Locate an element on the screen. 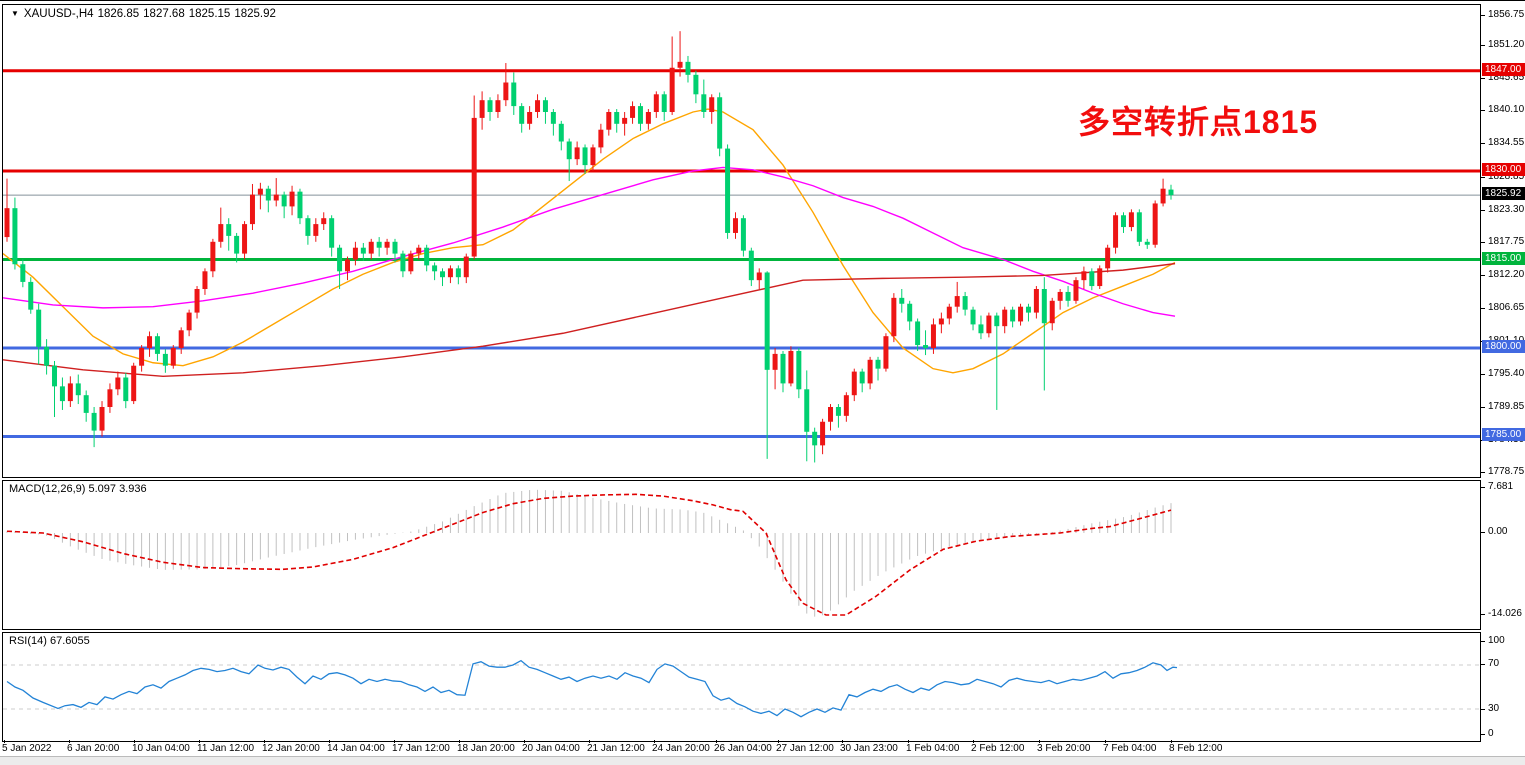 The image size is (1525, 765). symbol-period-label: XAUUSD-,H4 is located at coordinates (58, 14).